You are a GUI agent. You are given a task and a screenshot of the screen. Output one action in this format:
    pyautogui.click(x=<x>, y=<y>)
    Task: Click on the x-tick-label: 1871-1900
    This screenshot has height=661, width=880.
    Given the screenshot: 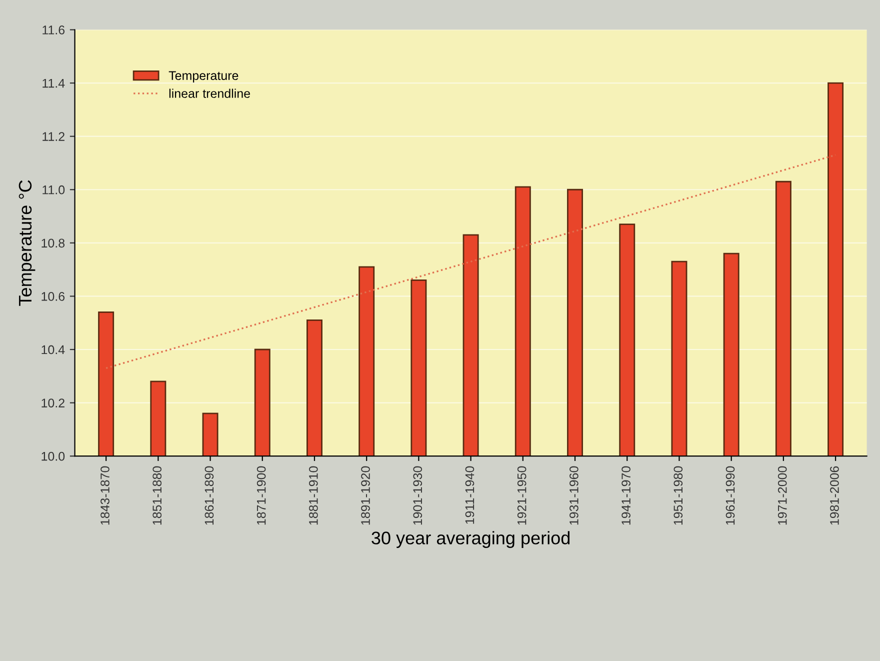 What is the action you would take?
    pyautogui.click(x=261, y=495)
    